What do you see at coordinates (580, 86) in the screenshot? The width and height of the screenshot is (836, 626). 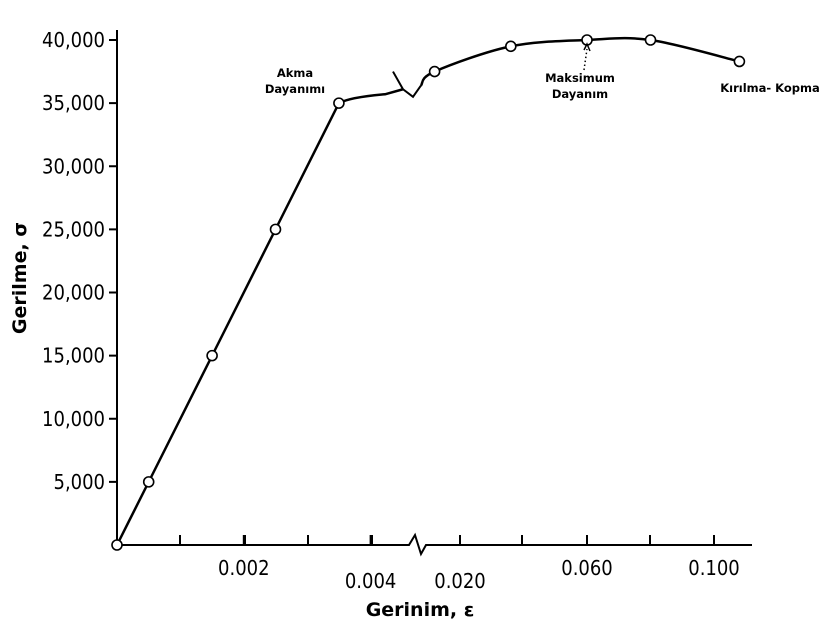 I see `annotation-label: Maksimum Dayanım` at bounding box center [580, 86].